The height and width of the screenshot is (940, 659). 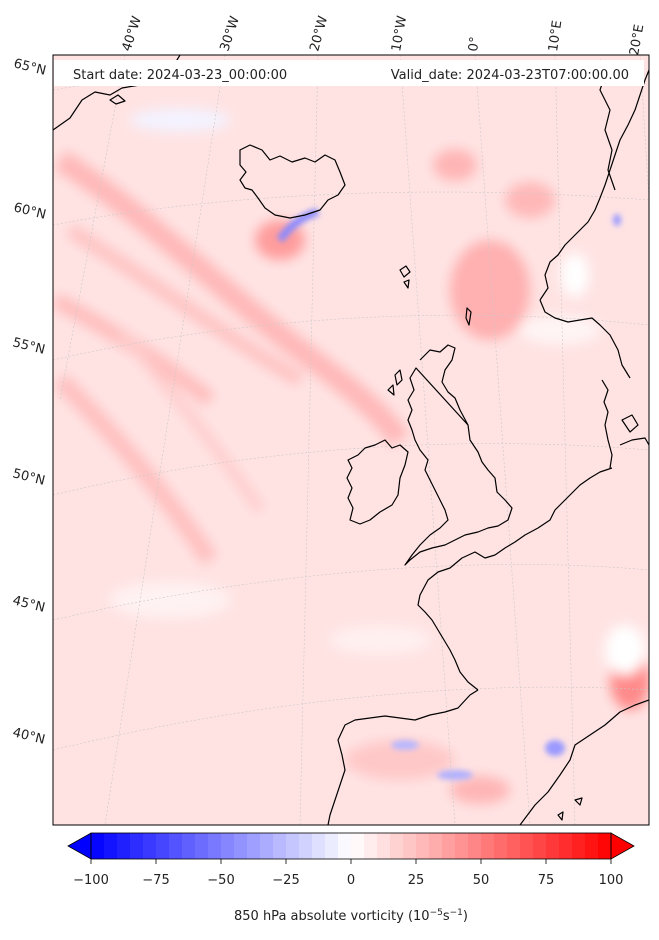 What do you see at coordinates (377, 482) in the screenshot?
I see `ireland-coast` at bounding box center [377, 482].